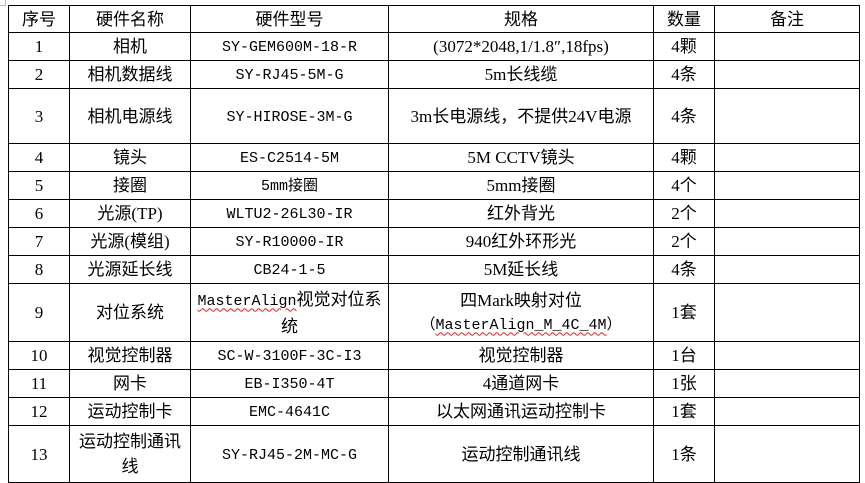 The image size is (865, 483). What do you see at coordinates (289, 270) in the screenshot?
I see `cell-text: CB24-1-5` at bounding box center [289, 270].